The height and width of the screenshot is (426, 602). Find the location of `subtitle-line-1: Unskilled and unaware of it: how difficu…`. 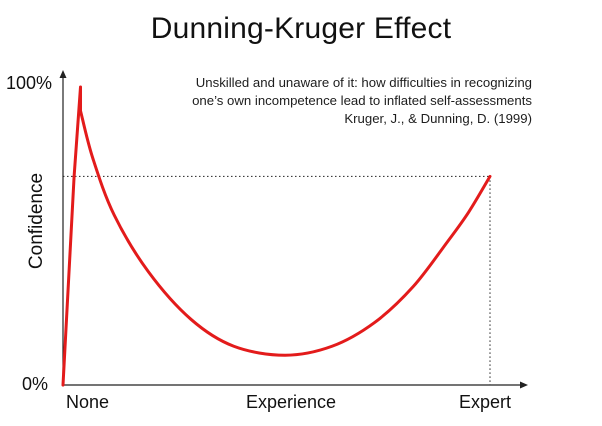

subtitle-line-1: Unskilled and unaware of it: how difficu… is located at coordinates (363, 82).